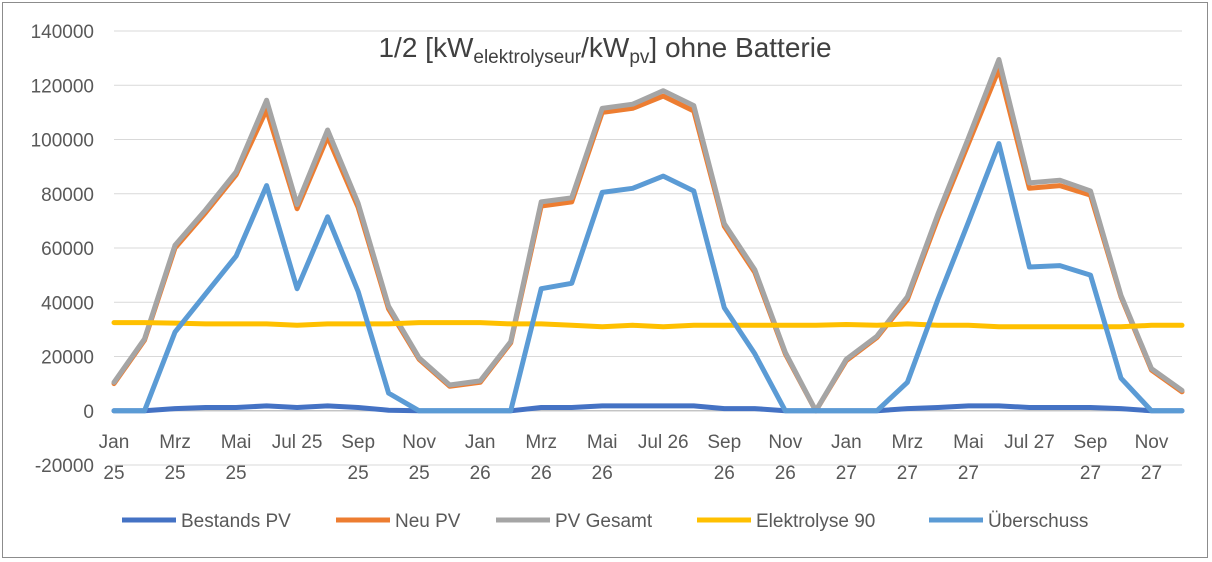 The width and height of the screenshot is (1212, 562). Describe the element at coordinates (62, 141) in the screenshot. I see `y-tick-label: 100000` at that location.